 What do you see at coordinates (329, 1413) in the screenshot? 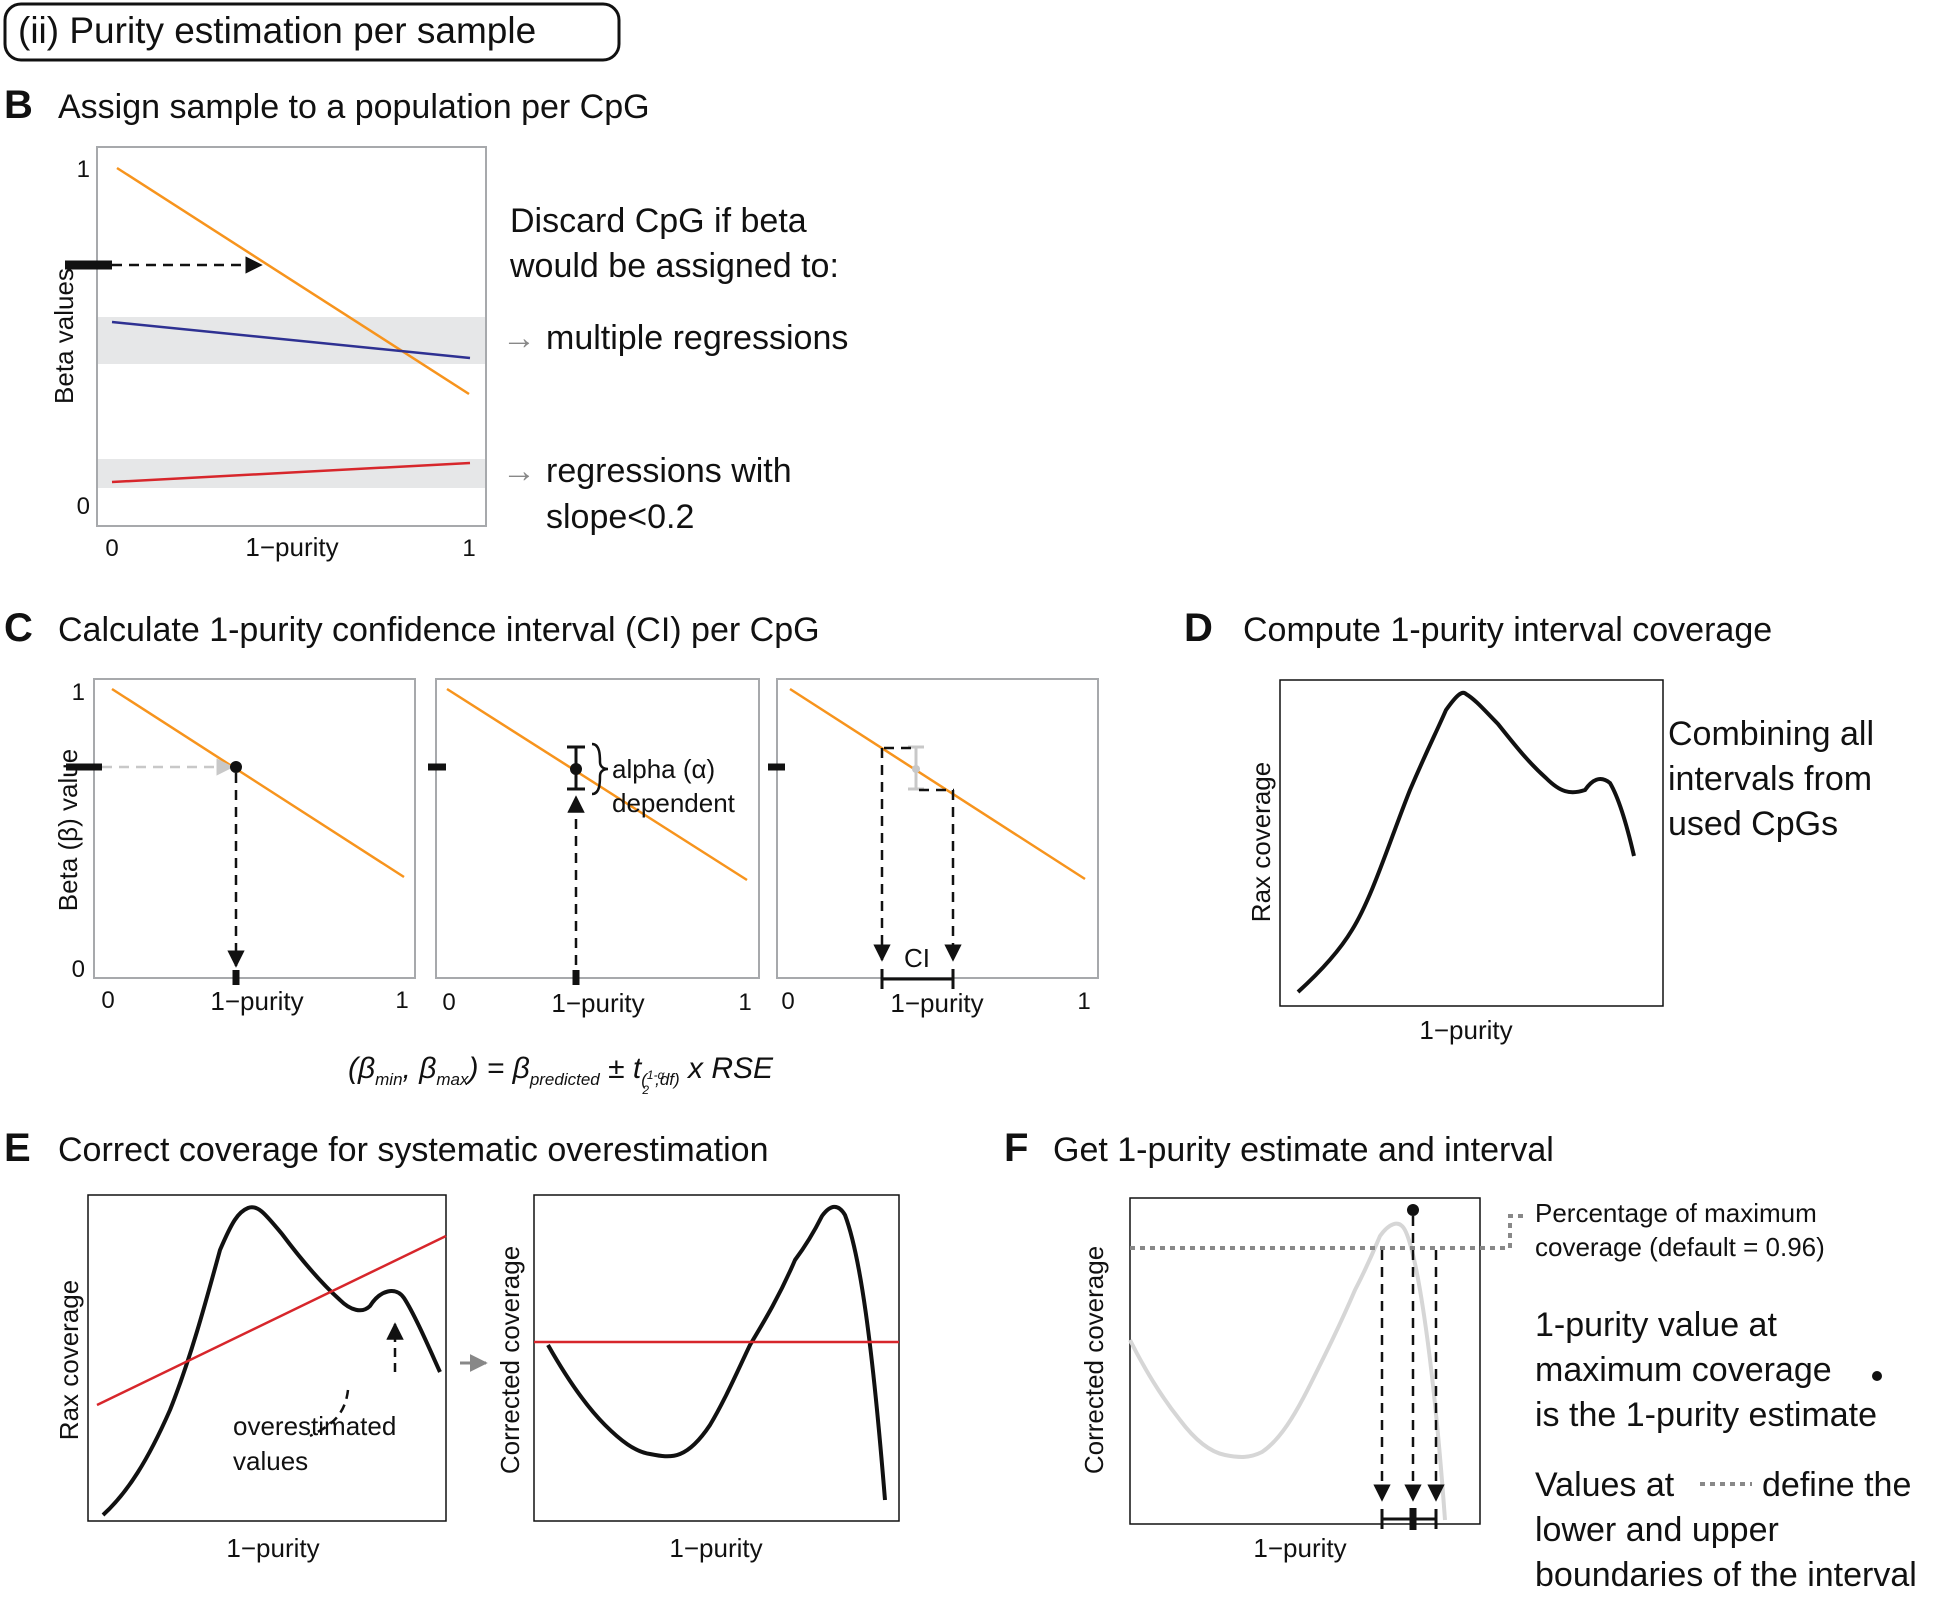
I see `panel-e-annot-curve` at bounding box center [329, 1413].